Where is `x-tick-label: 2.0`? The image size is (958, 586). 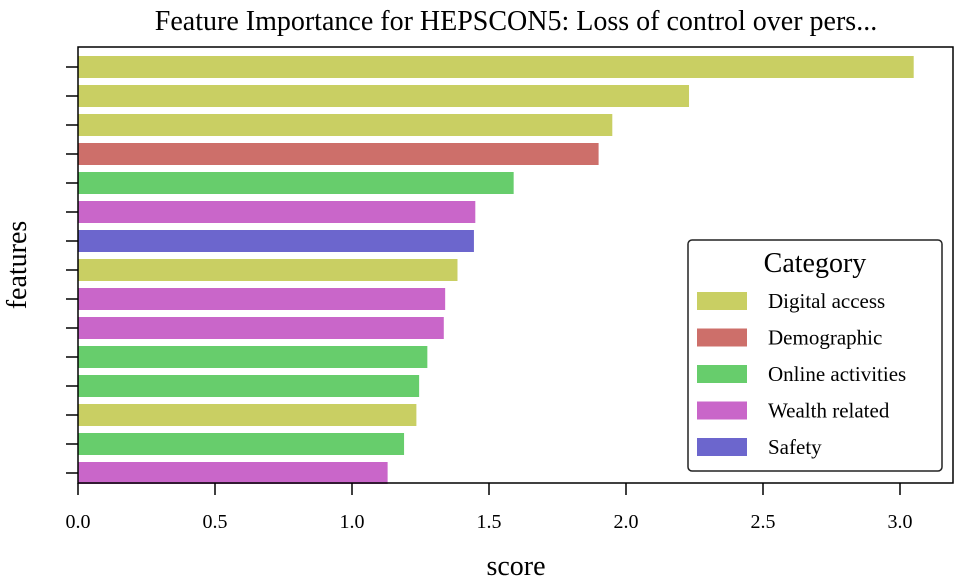
x-tick-label: 2.0 is located at coordinates (626, 522).